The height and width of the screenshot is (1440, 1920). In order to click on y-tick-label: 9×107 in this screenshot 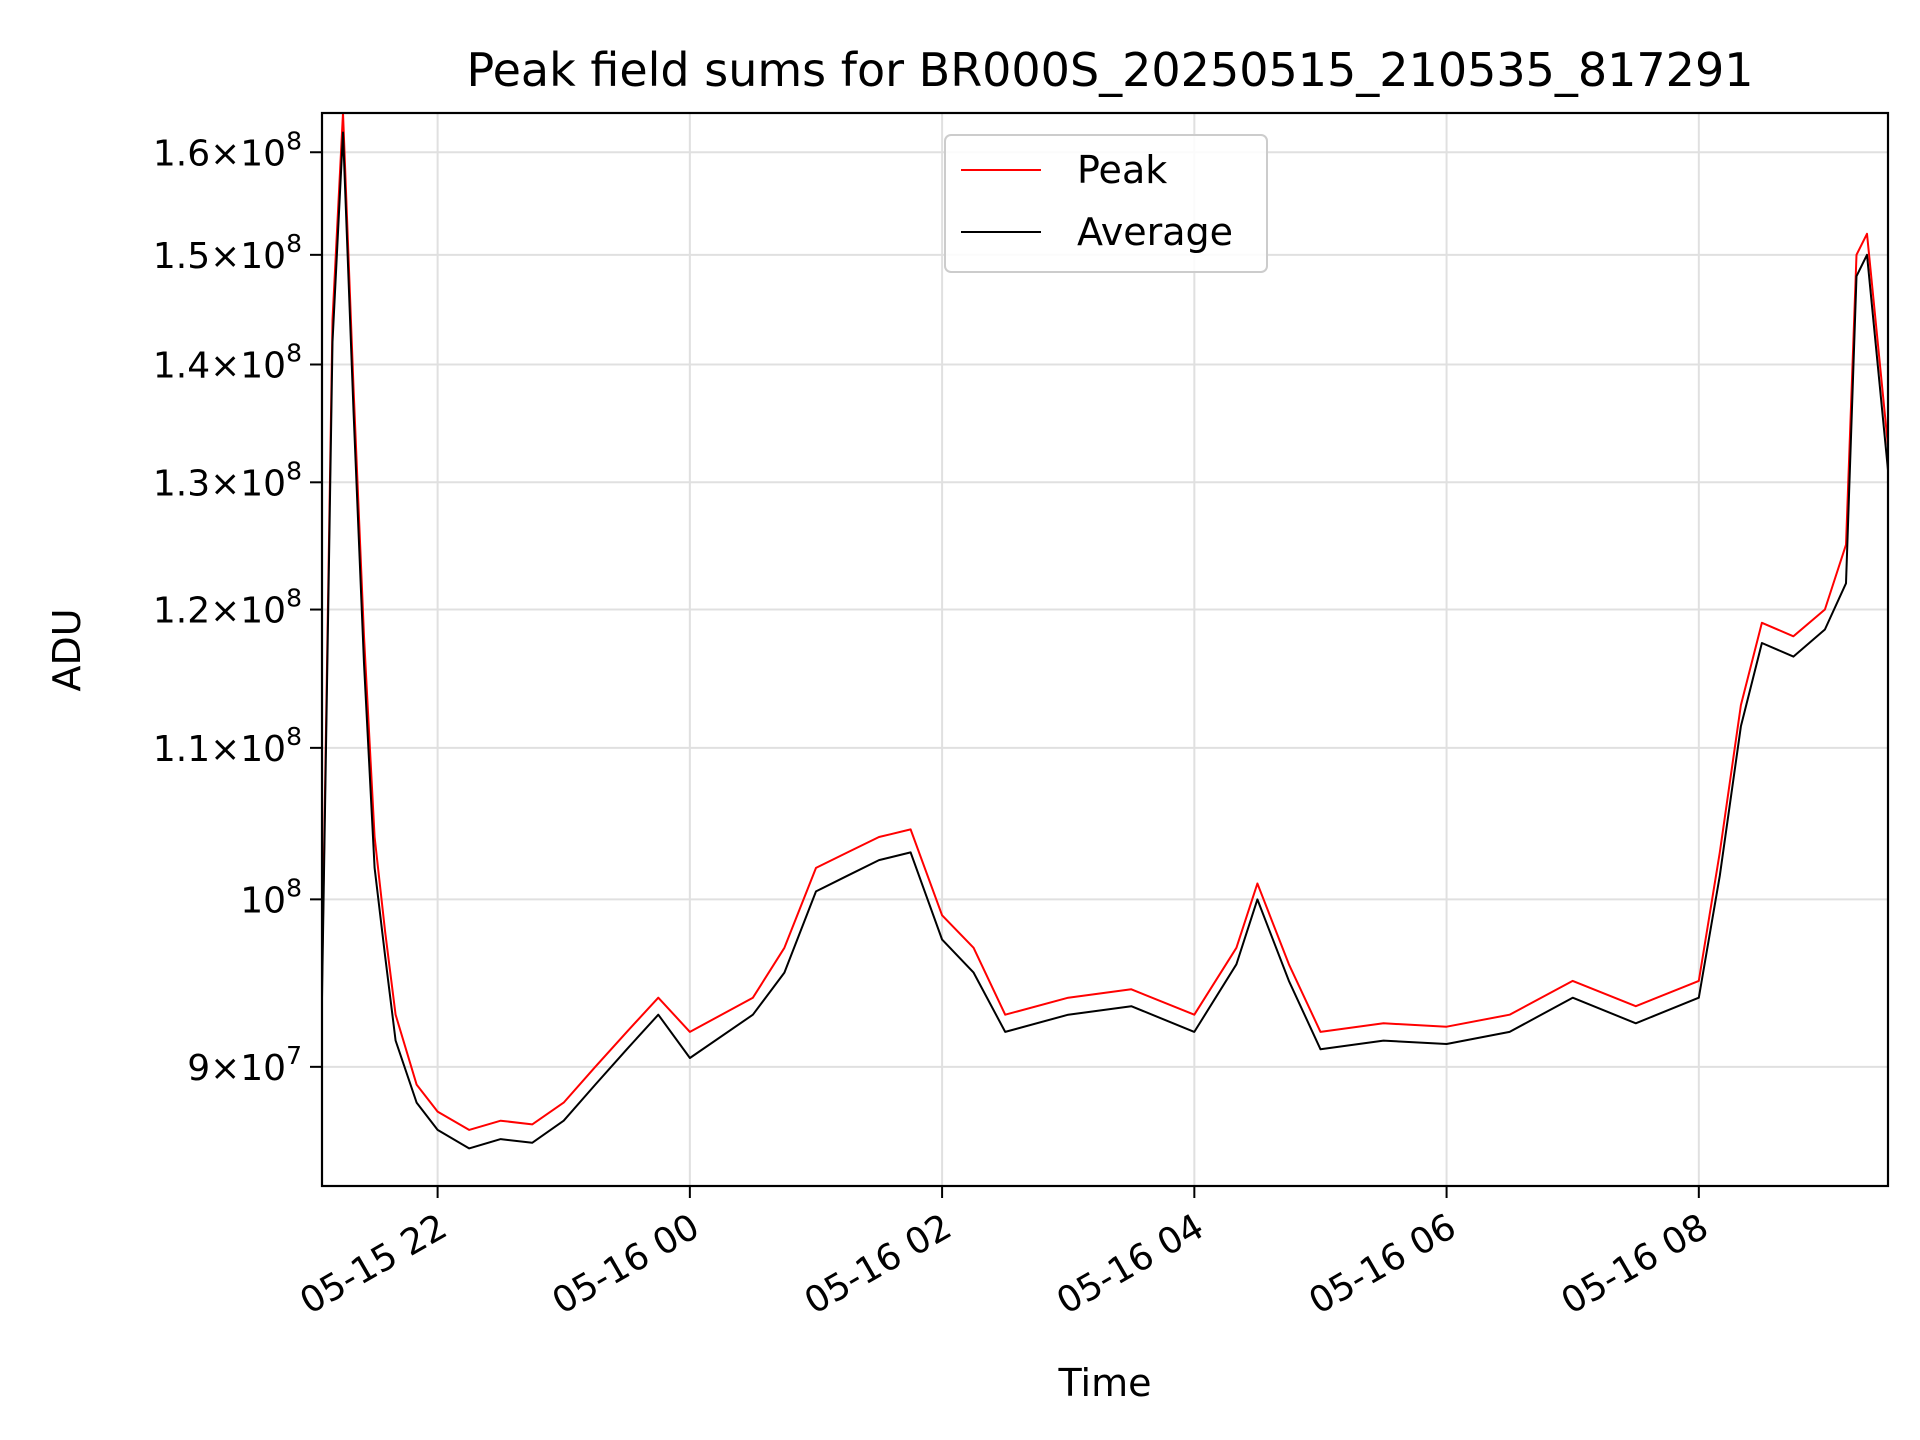, I will do `click(244, 1065)`.